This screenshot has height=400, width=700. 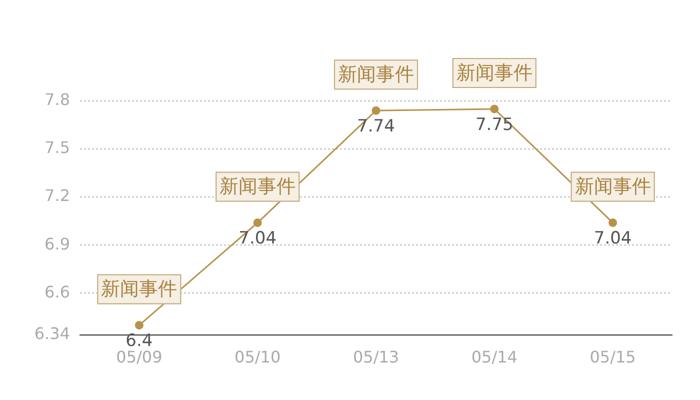 What do you see at coordinates (57, 196) in the screenshot?
I see `y-tick-label: 7.2` at bounding box center [57, 196].